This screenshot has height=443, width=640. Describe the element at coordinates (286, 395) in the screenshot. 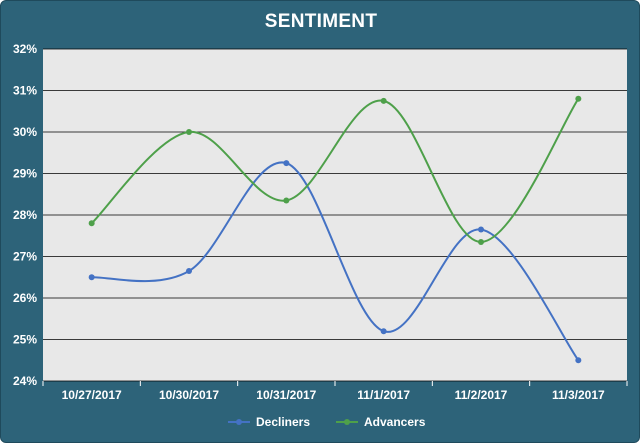

I see `x-tick-label: 10/31/2017` at that location.